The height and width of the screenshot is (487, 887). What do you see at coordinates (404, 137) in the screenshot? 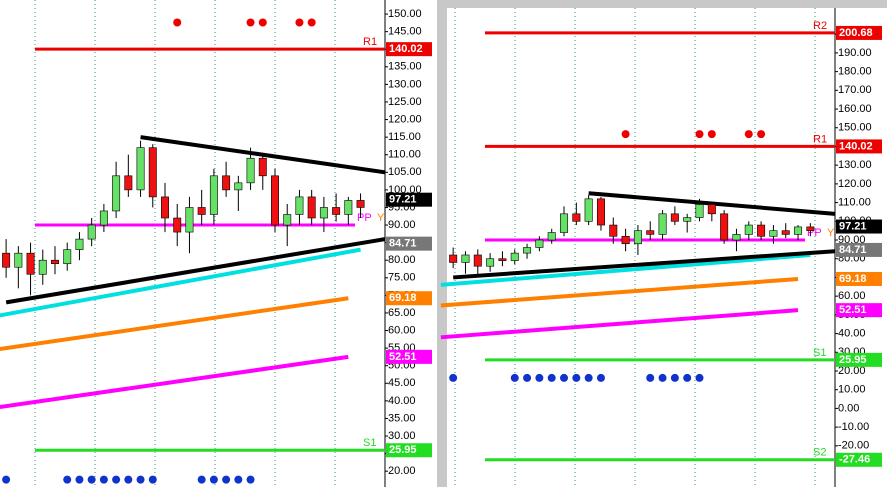
I see `y-tick-label: 115.00` at bounding box center [404, 137].